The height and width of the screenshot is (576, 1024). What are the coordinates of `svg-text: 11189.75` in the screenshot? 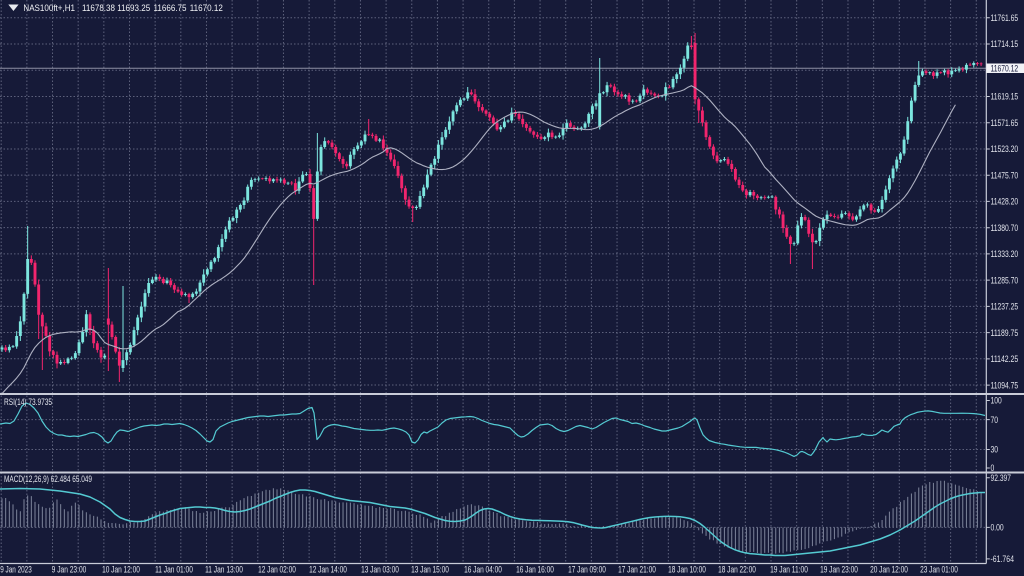 It's located at (1005, 333).